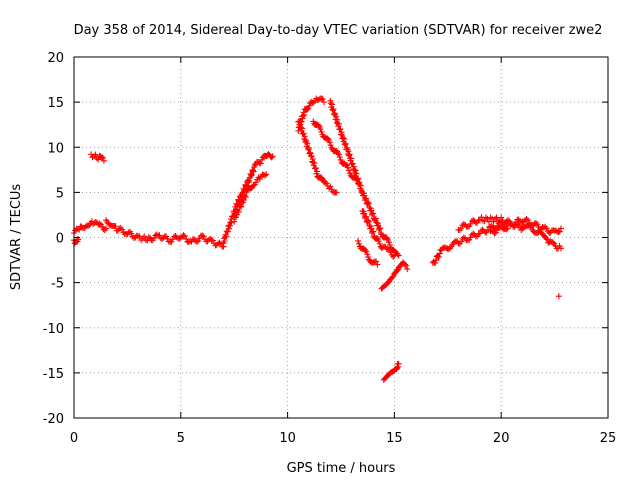 The width and height of the screenshot is (640, 480). What do you see at coordinates (60, 239) in the screenshot?
I see `y-tick-label: 0` at bounding box center [60, 239].